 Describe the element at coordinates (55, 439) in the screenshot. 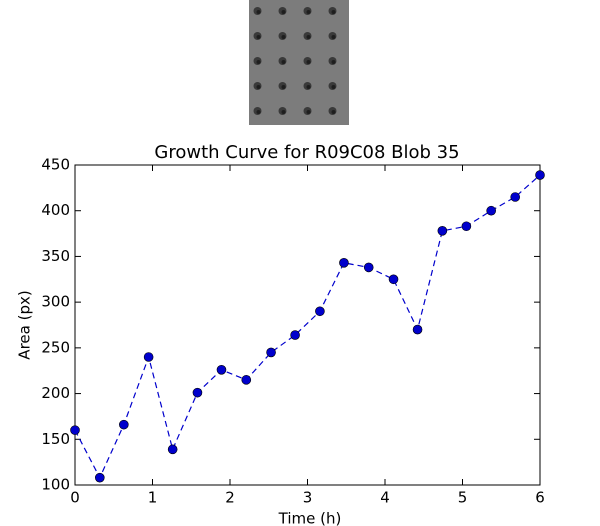

I see `y-tick-label: 150` at that location.